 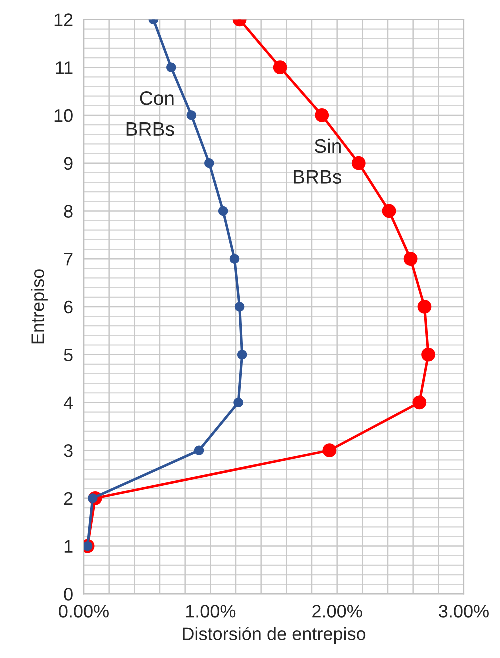 I want to click on x-tick-label: 3.00%, so click(x=464, y=611).